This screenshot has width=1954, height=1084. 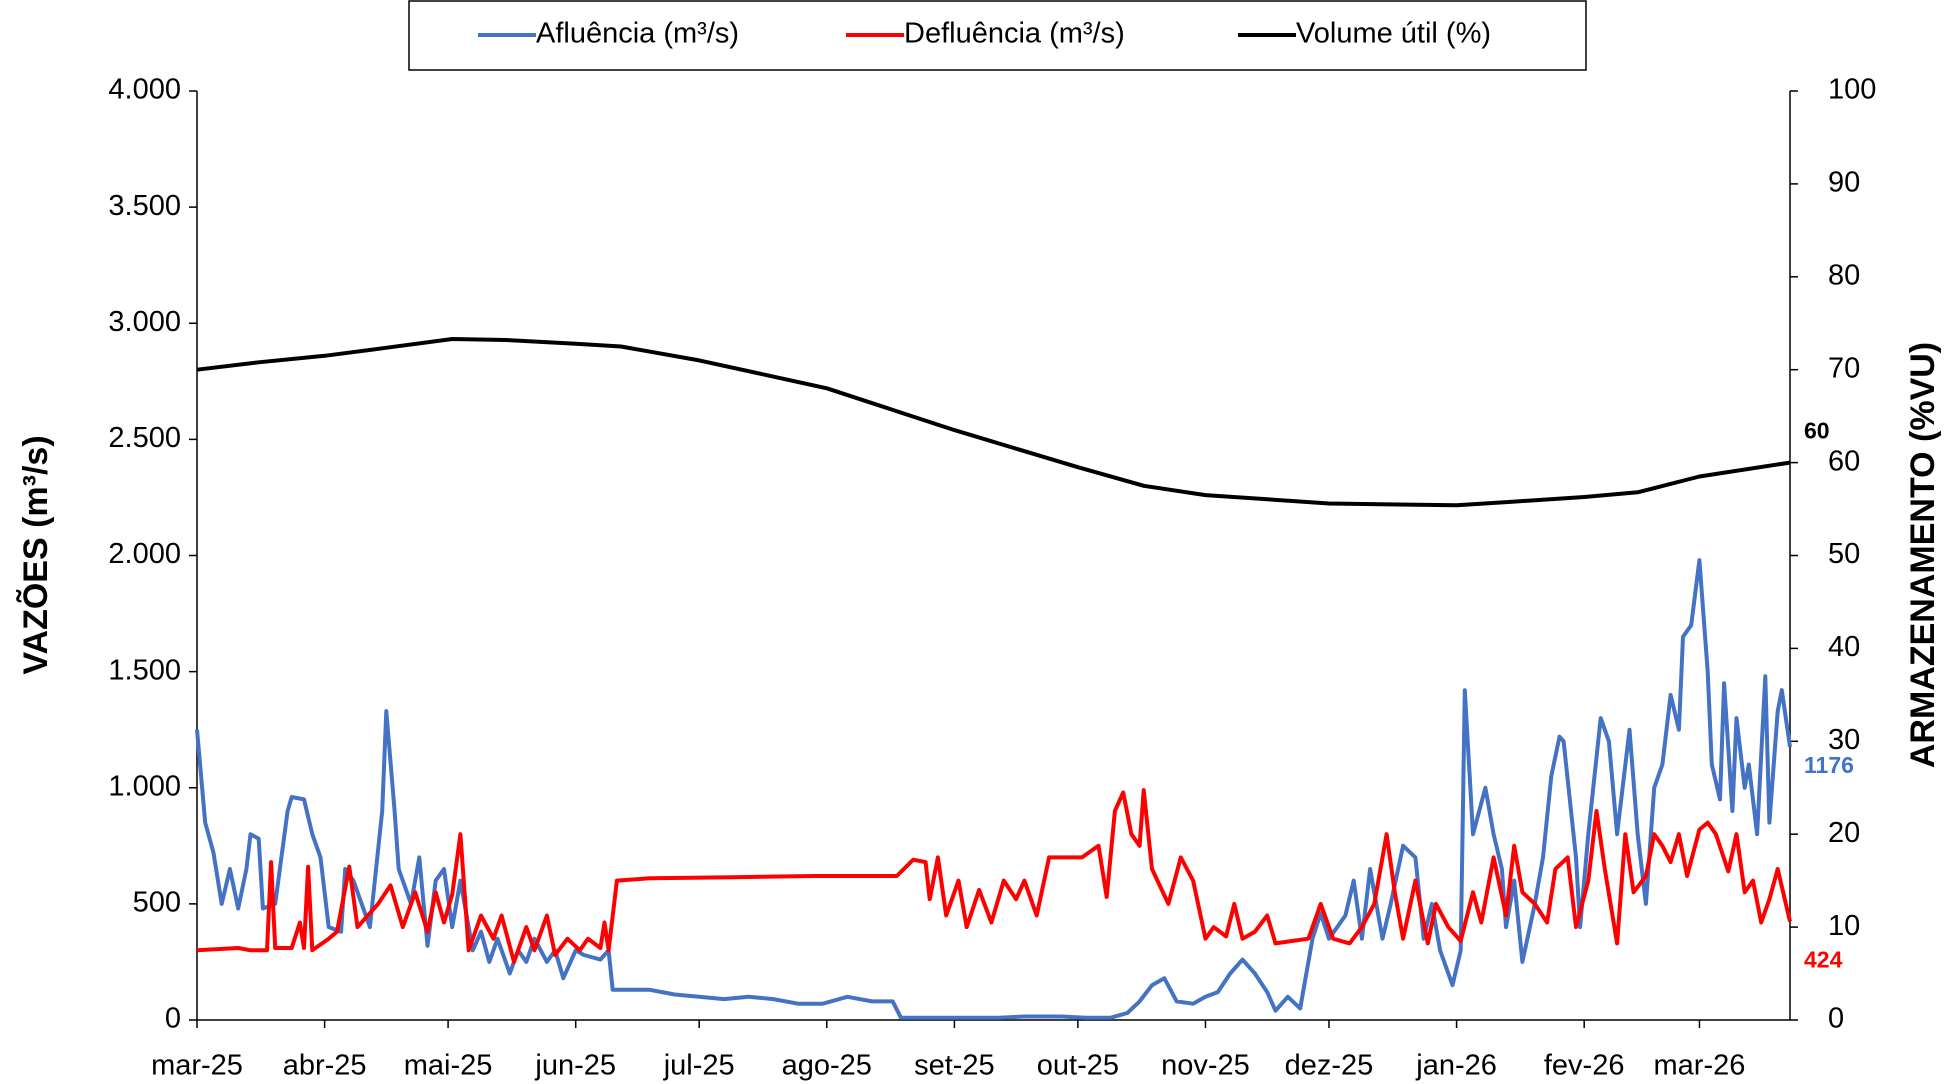 I want to click on legend-label: Afluência (m³/s), so click(x=637, y=34).